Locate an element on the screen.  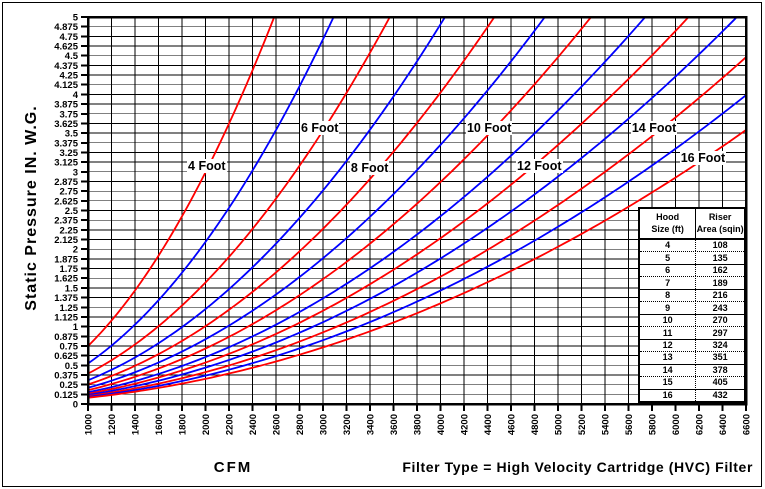
x-tick-label: 2000 is located at coordinates (206, 424).